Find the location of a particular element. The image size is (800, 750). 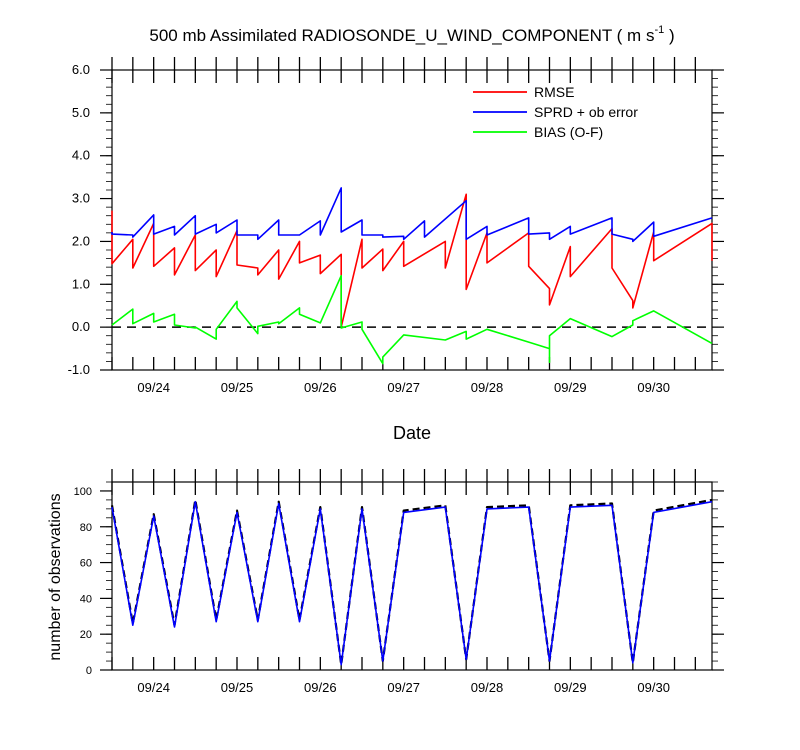

y-tick-label: 60 is located at coordinates (86, 564).